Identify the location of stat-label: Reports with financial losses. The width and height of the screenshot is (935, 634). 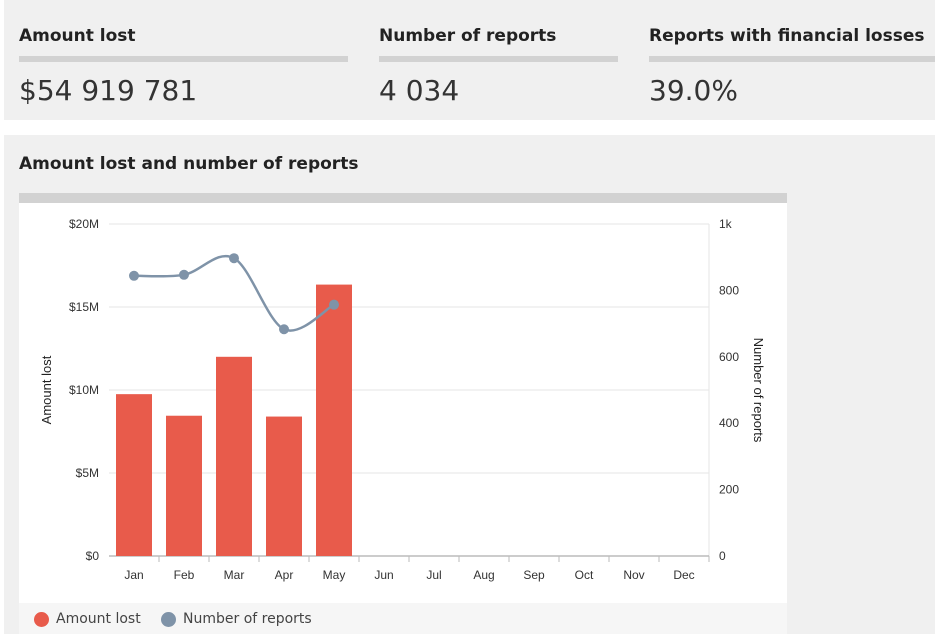
(787, 36).